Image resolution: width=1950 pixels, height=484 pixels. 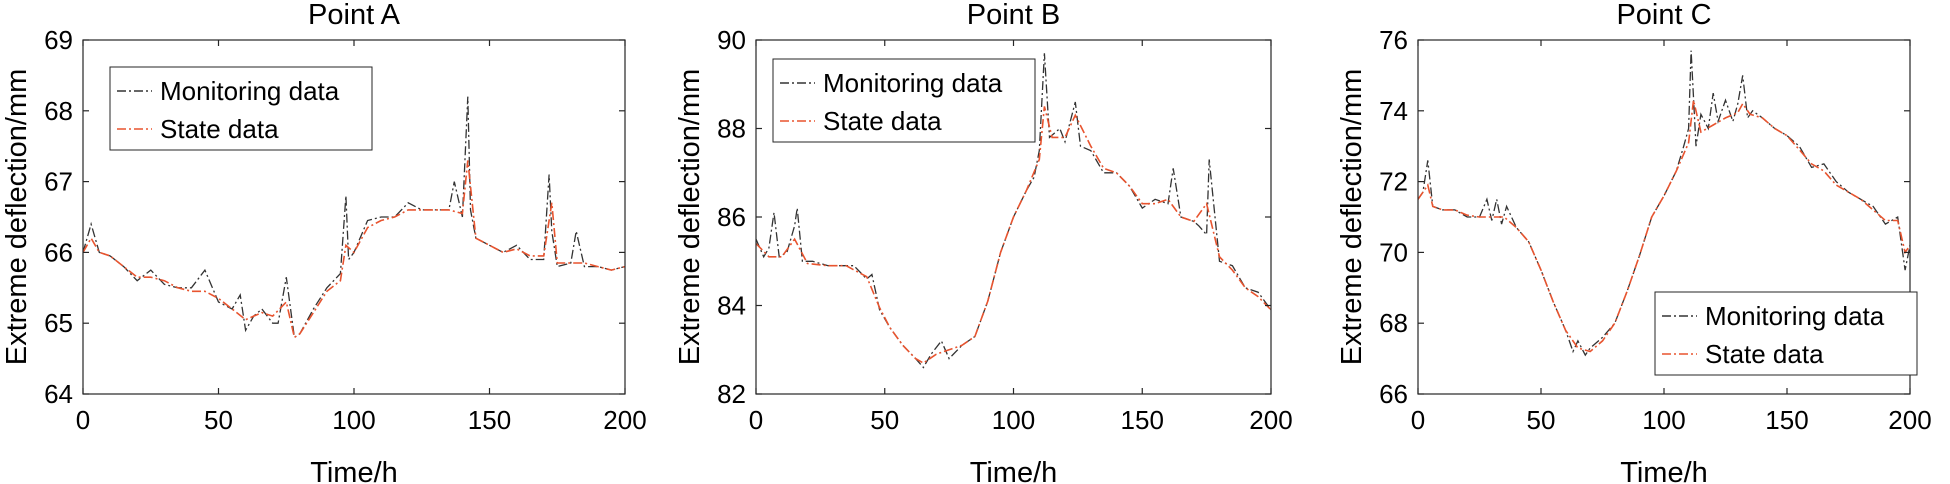 I want to click on y-tick-label: 84, so click(x=731, y=306).